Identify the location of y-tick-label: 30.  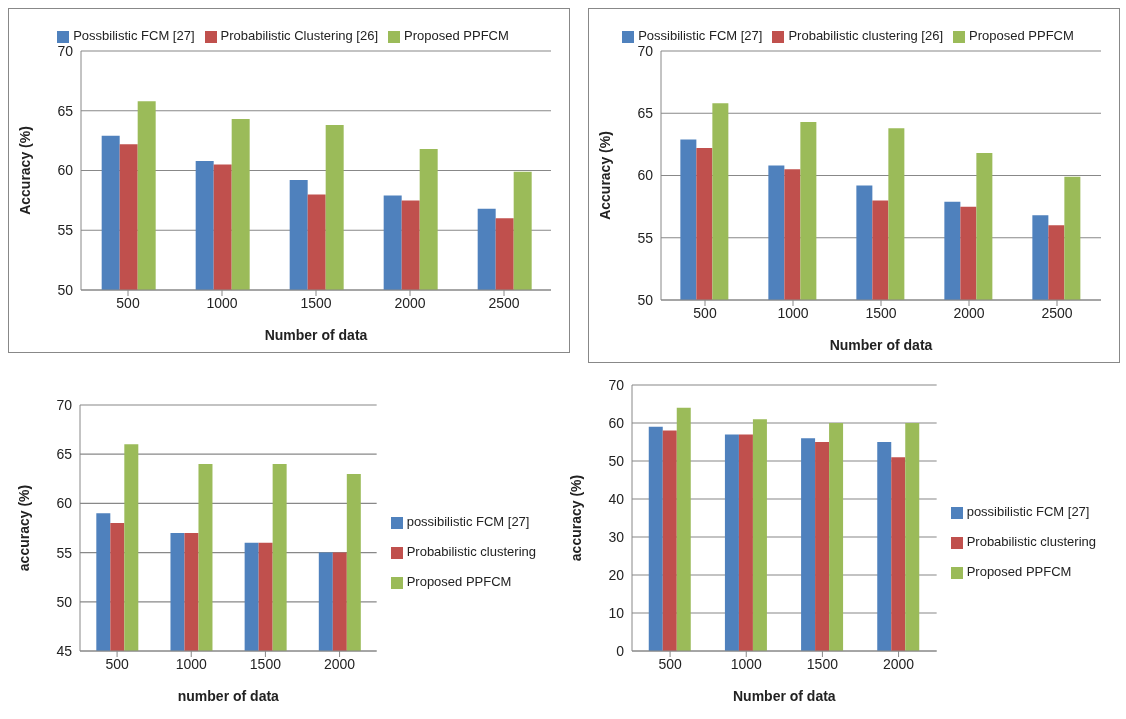
(616, 536).